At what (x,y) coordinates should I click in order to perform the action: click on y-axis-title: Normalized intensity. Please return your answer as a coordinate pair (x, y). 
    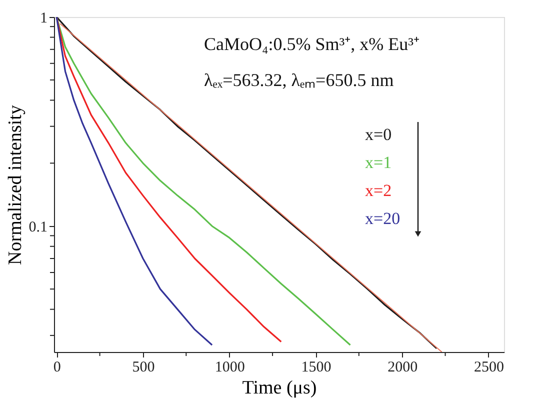
    Looking at the image, I should click on (15, 184).